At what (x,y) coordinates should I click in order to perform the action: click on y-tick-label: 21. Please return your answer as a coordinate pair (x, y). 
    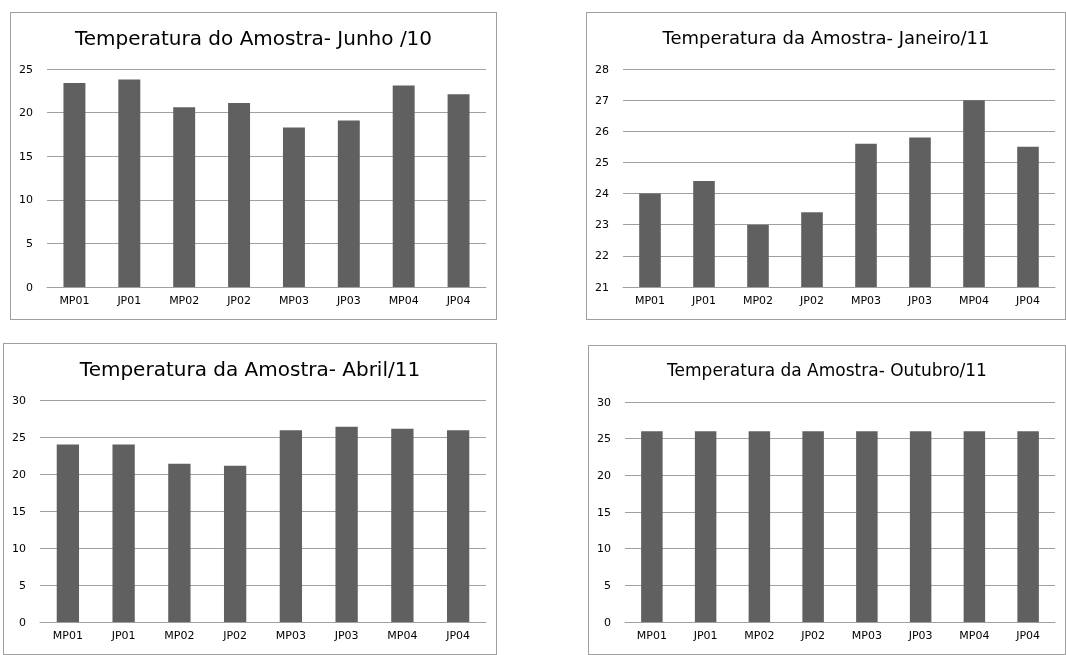
    Looking at the image, I should click on (602, 287).